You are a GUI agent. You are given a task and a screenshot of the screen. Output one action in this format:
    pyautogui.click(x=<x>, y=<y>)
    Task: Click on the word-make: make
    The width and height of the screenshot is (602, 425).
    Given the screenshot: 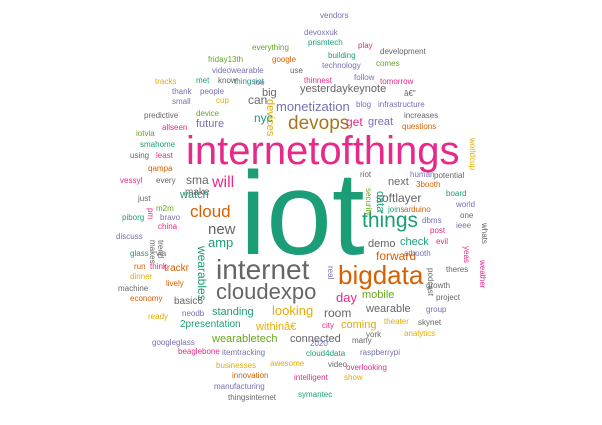 What is the action you would take?
    pyautogui.click(x=197, y=192)
    